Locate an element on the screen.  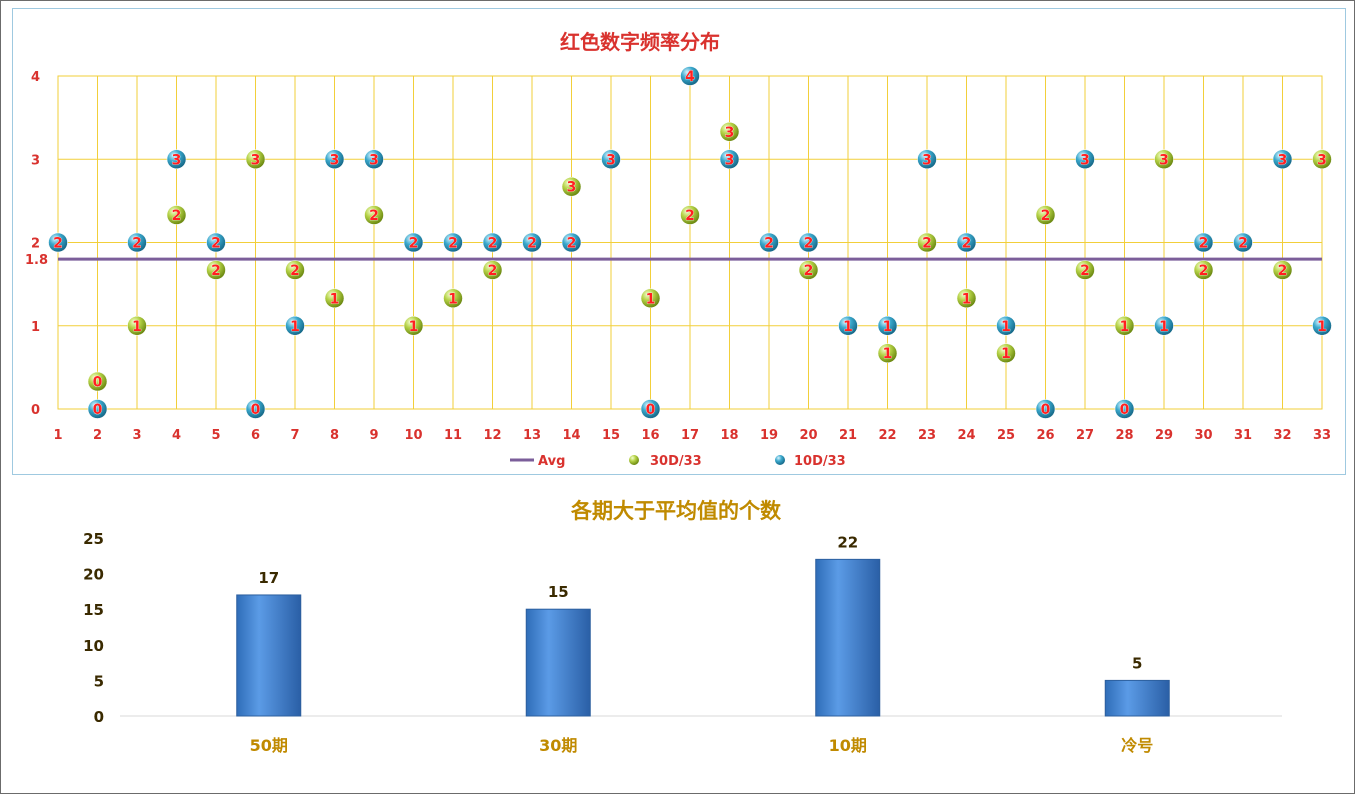
point-30d-label: 0 is located at coordinates (98, 383).